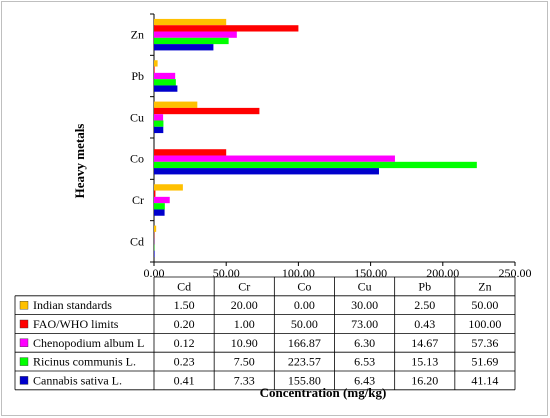 This screenshot has width=550, height=418. What do you see at coordinates (515, 273) in the screenshot?
I see `x-tick-label: 250.00` at bounding box center [515, 273].